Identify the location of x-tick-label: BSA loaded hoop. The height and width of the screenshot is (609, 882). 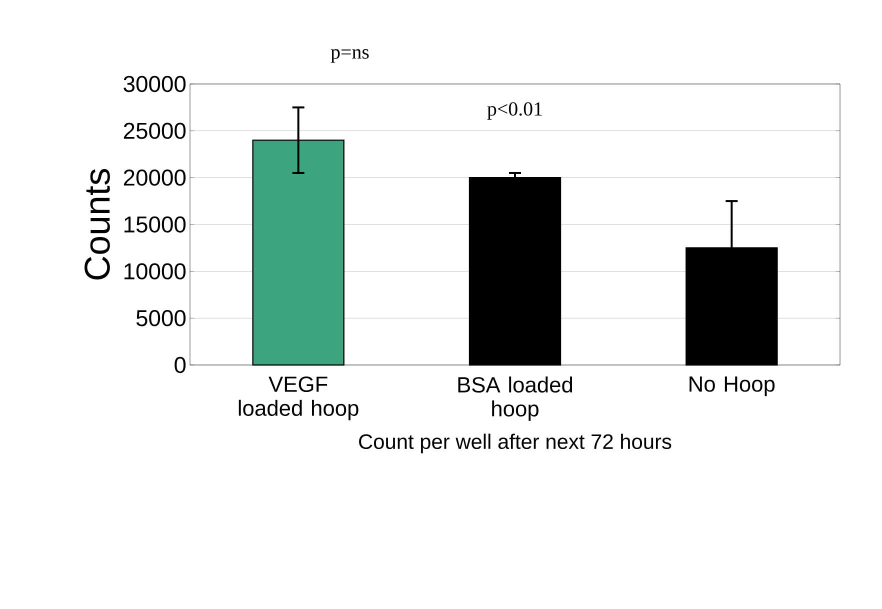
(515, 398).